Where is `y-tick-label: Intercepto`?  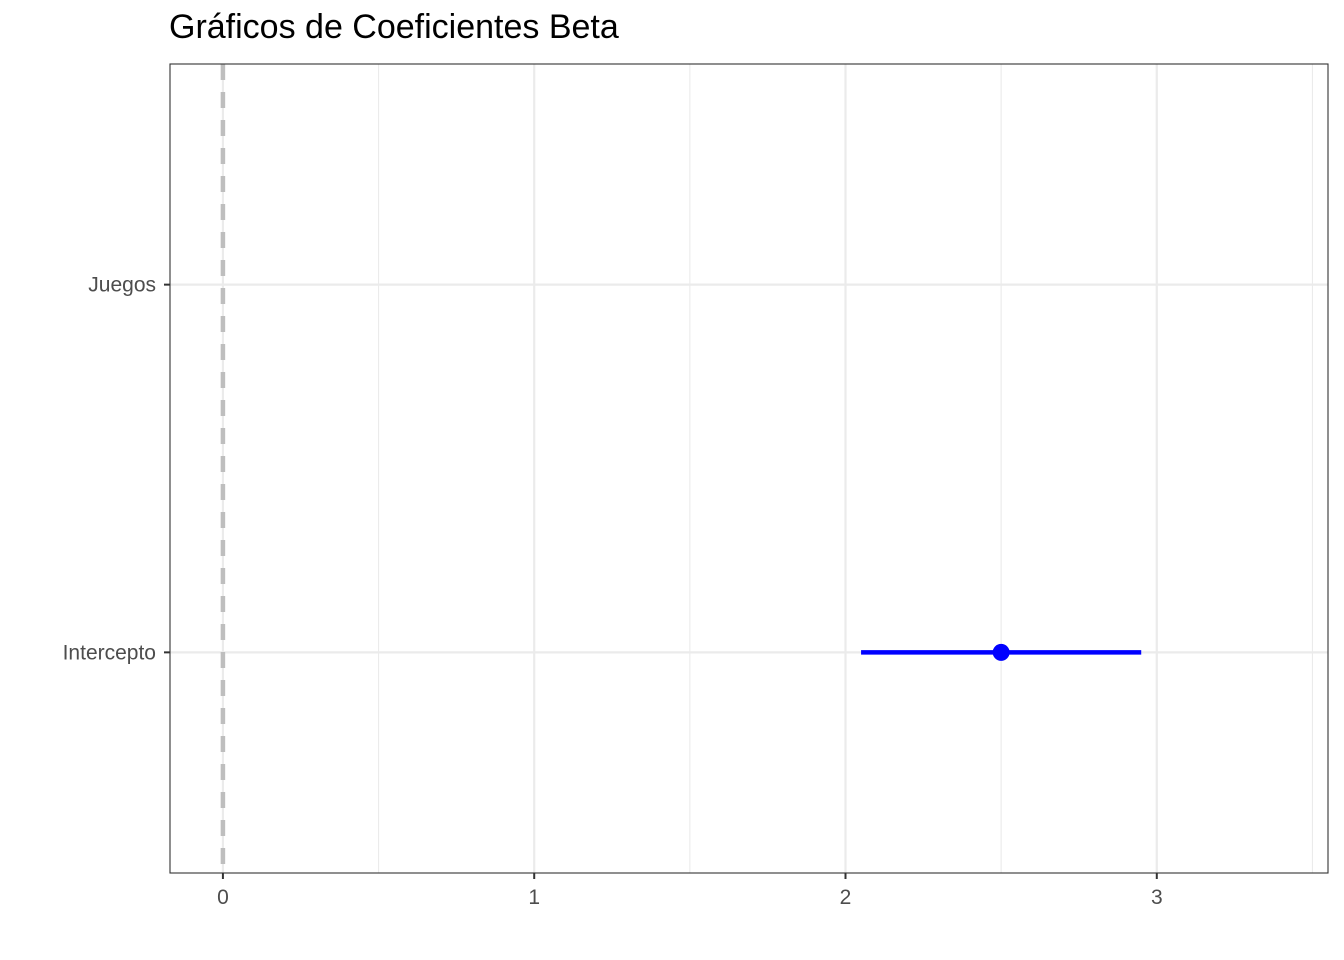
y-tick-label: Intercepto is located at coordinates (109, 652).